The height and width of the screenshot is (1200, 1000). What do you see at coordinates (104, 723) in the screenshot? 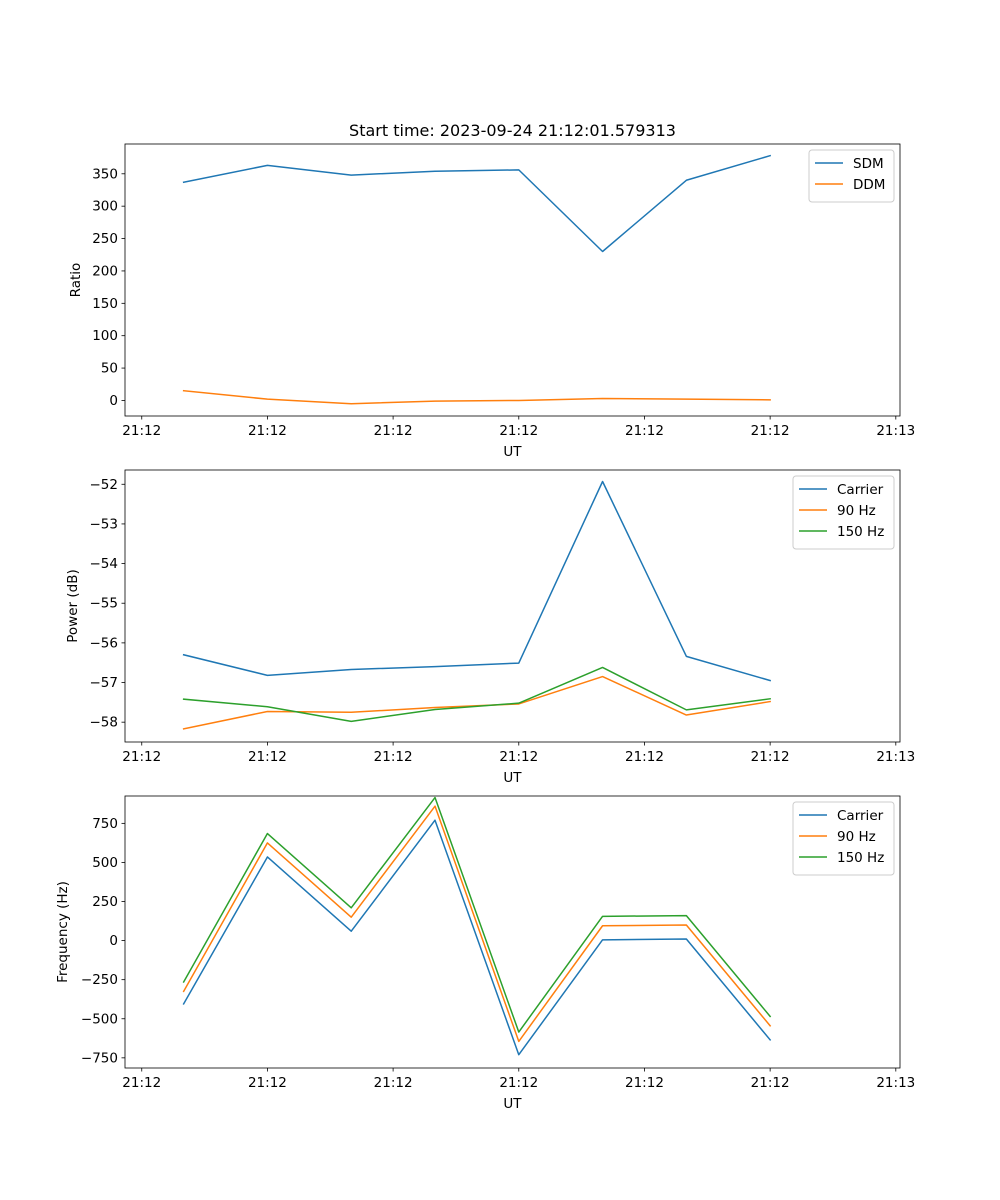
I see `power-y-tick-label: −58` at bounding box center [104, 723].